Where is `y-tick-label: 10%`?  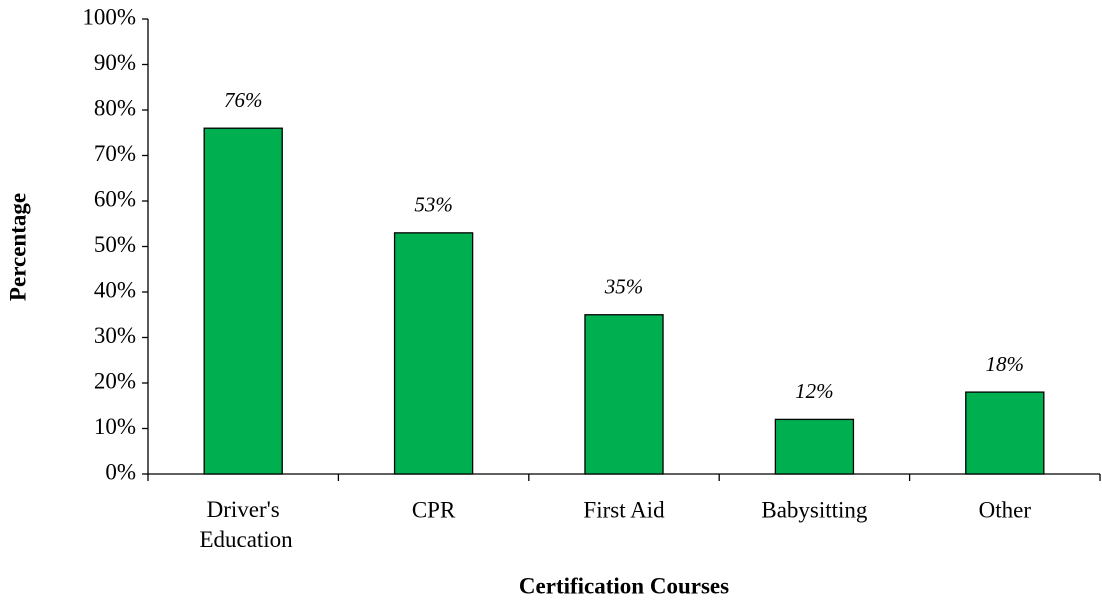 y-tick-label: 10% is located at coordinates (115, 426).